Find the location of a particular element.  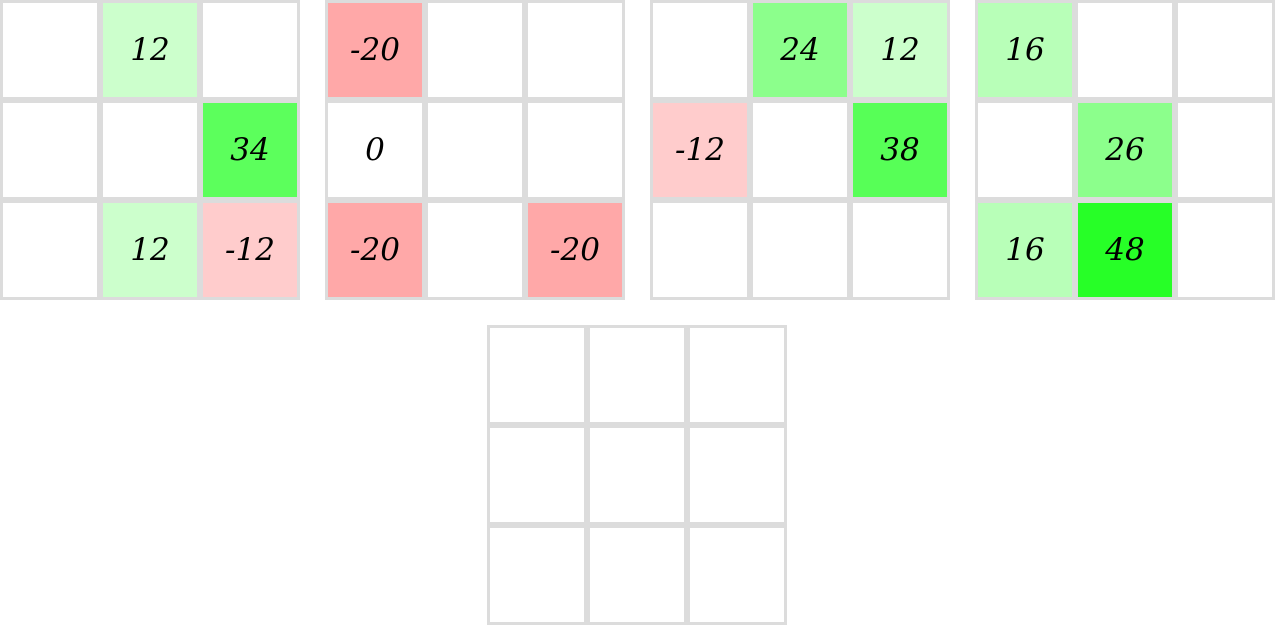

grid-4-cell-r3c3 is located at coordinates (1225, 250).